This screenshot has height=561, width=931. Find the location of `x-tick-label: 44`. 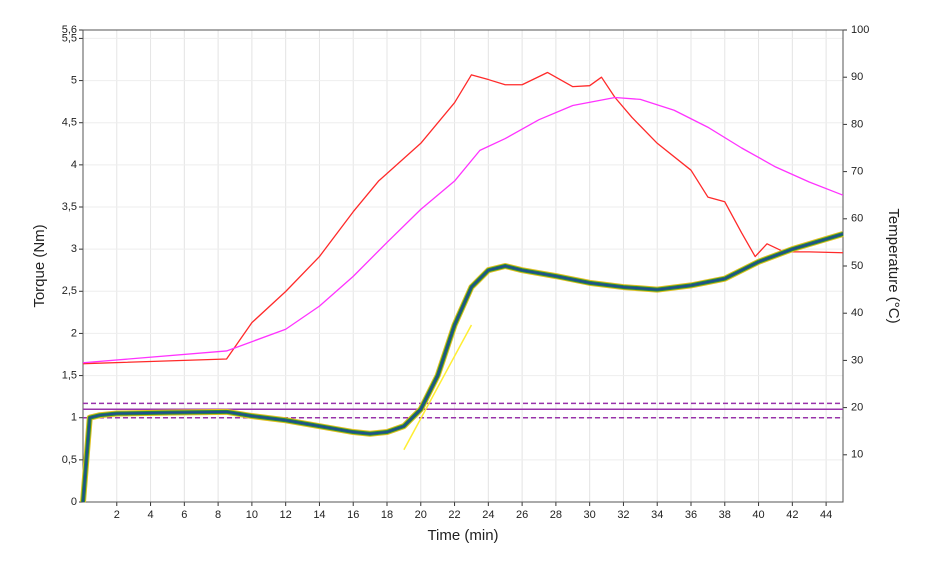

x-tick-label: 44 is located at coordinates (826, 515).